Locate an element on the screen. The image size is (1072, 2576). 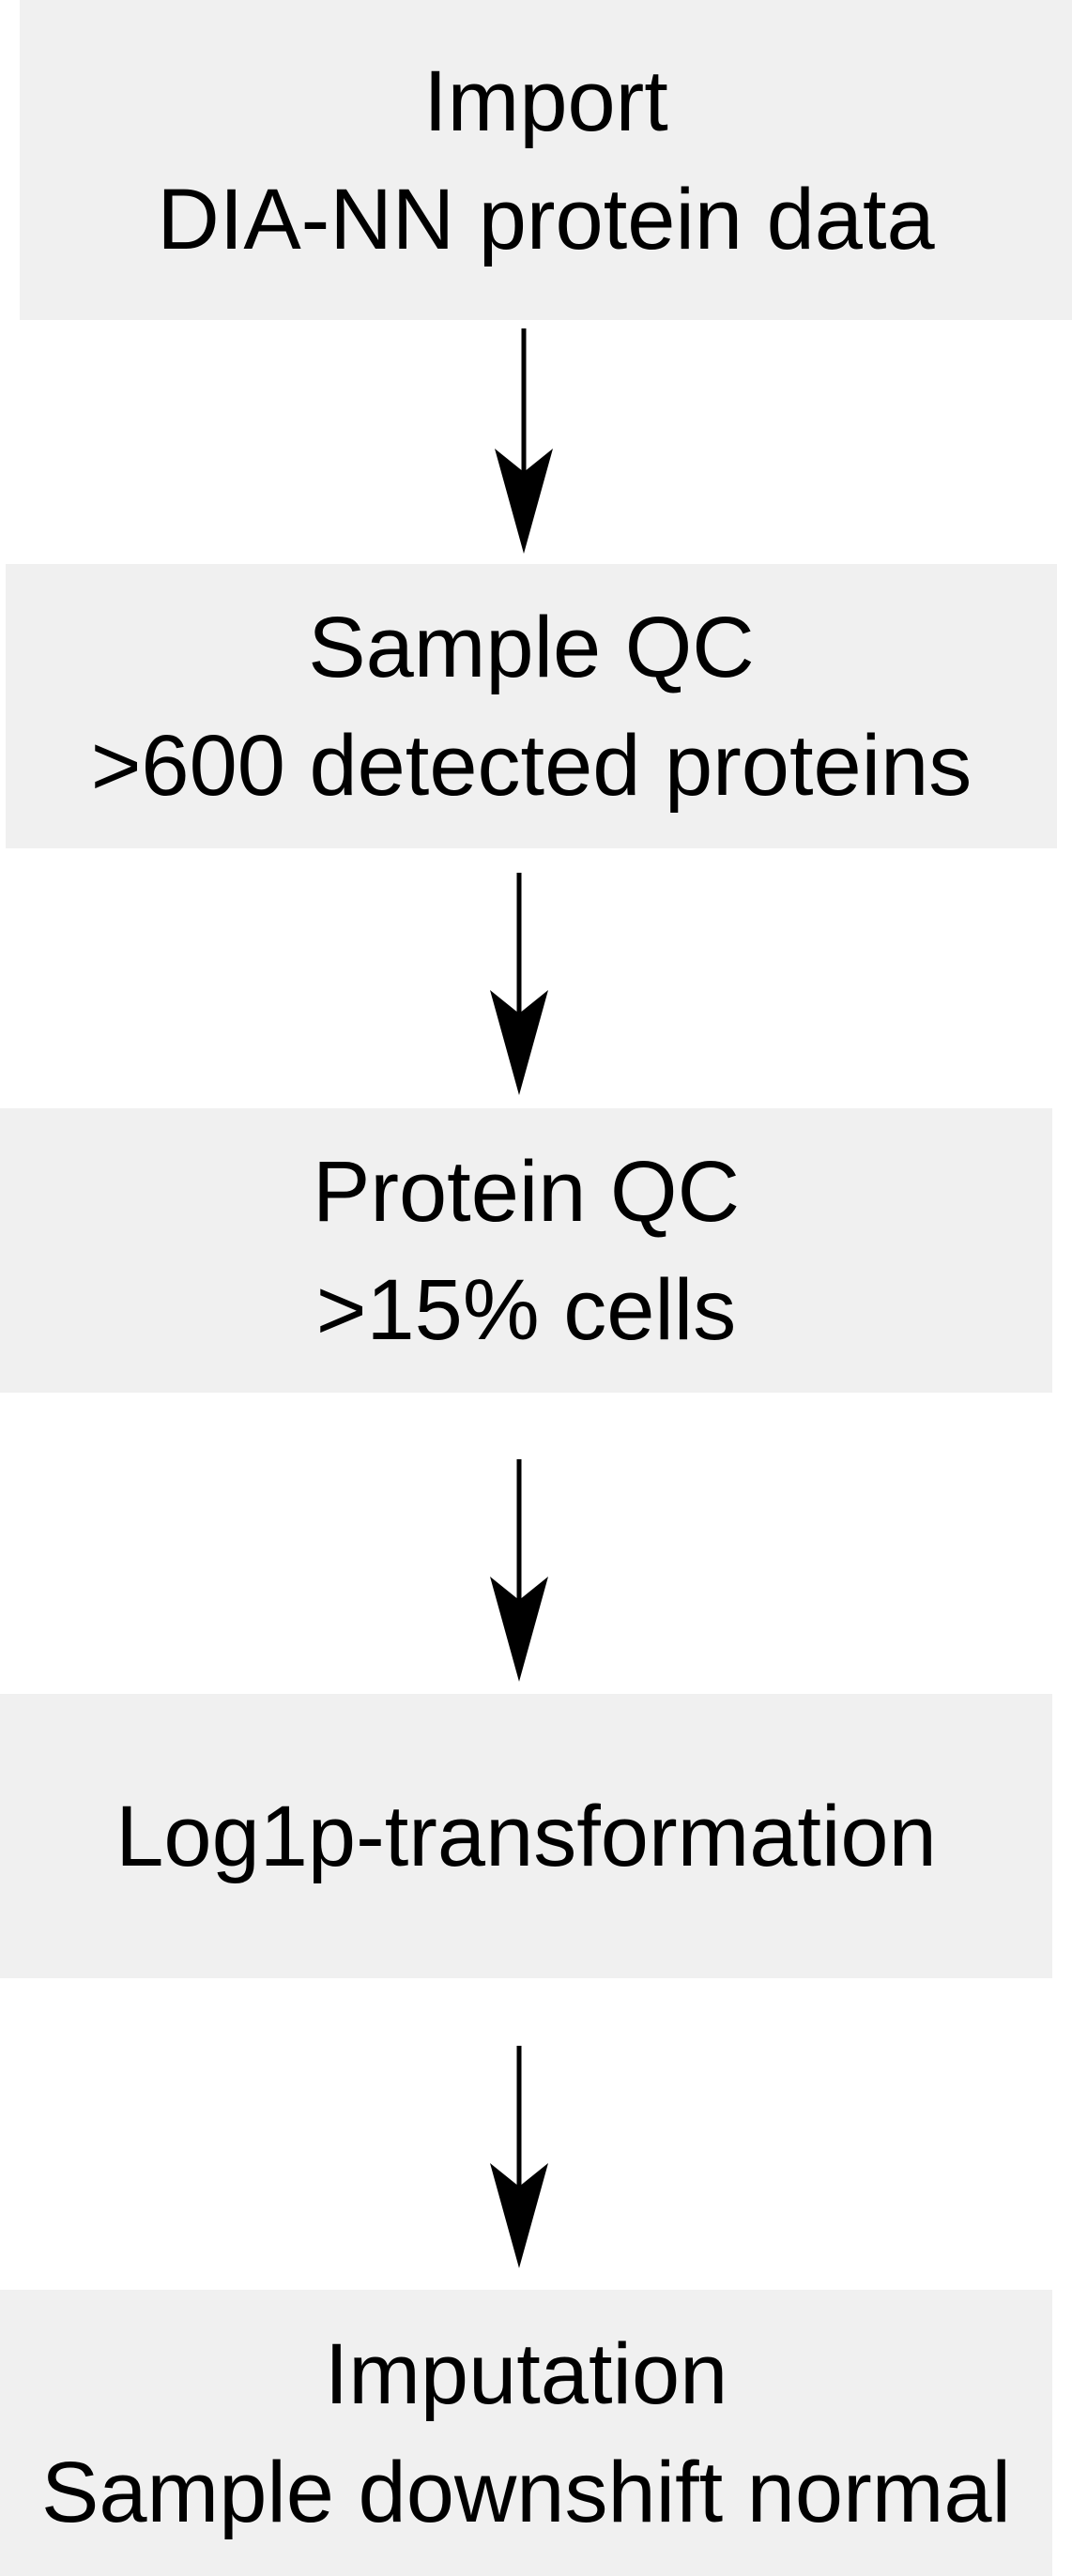
step-import-box: Import DIA-NN protein data is located at coordinates (546, 160).